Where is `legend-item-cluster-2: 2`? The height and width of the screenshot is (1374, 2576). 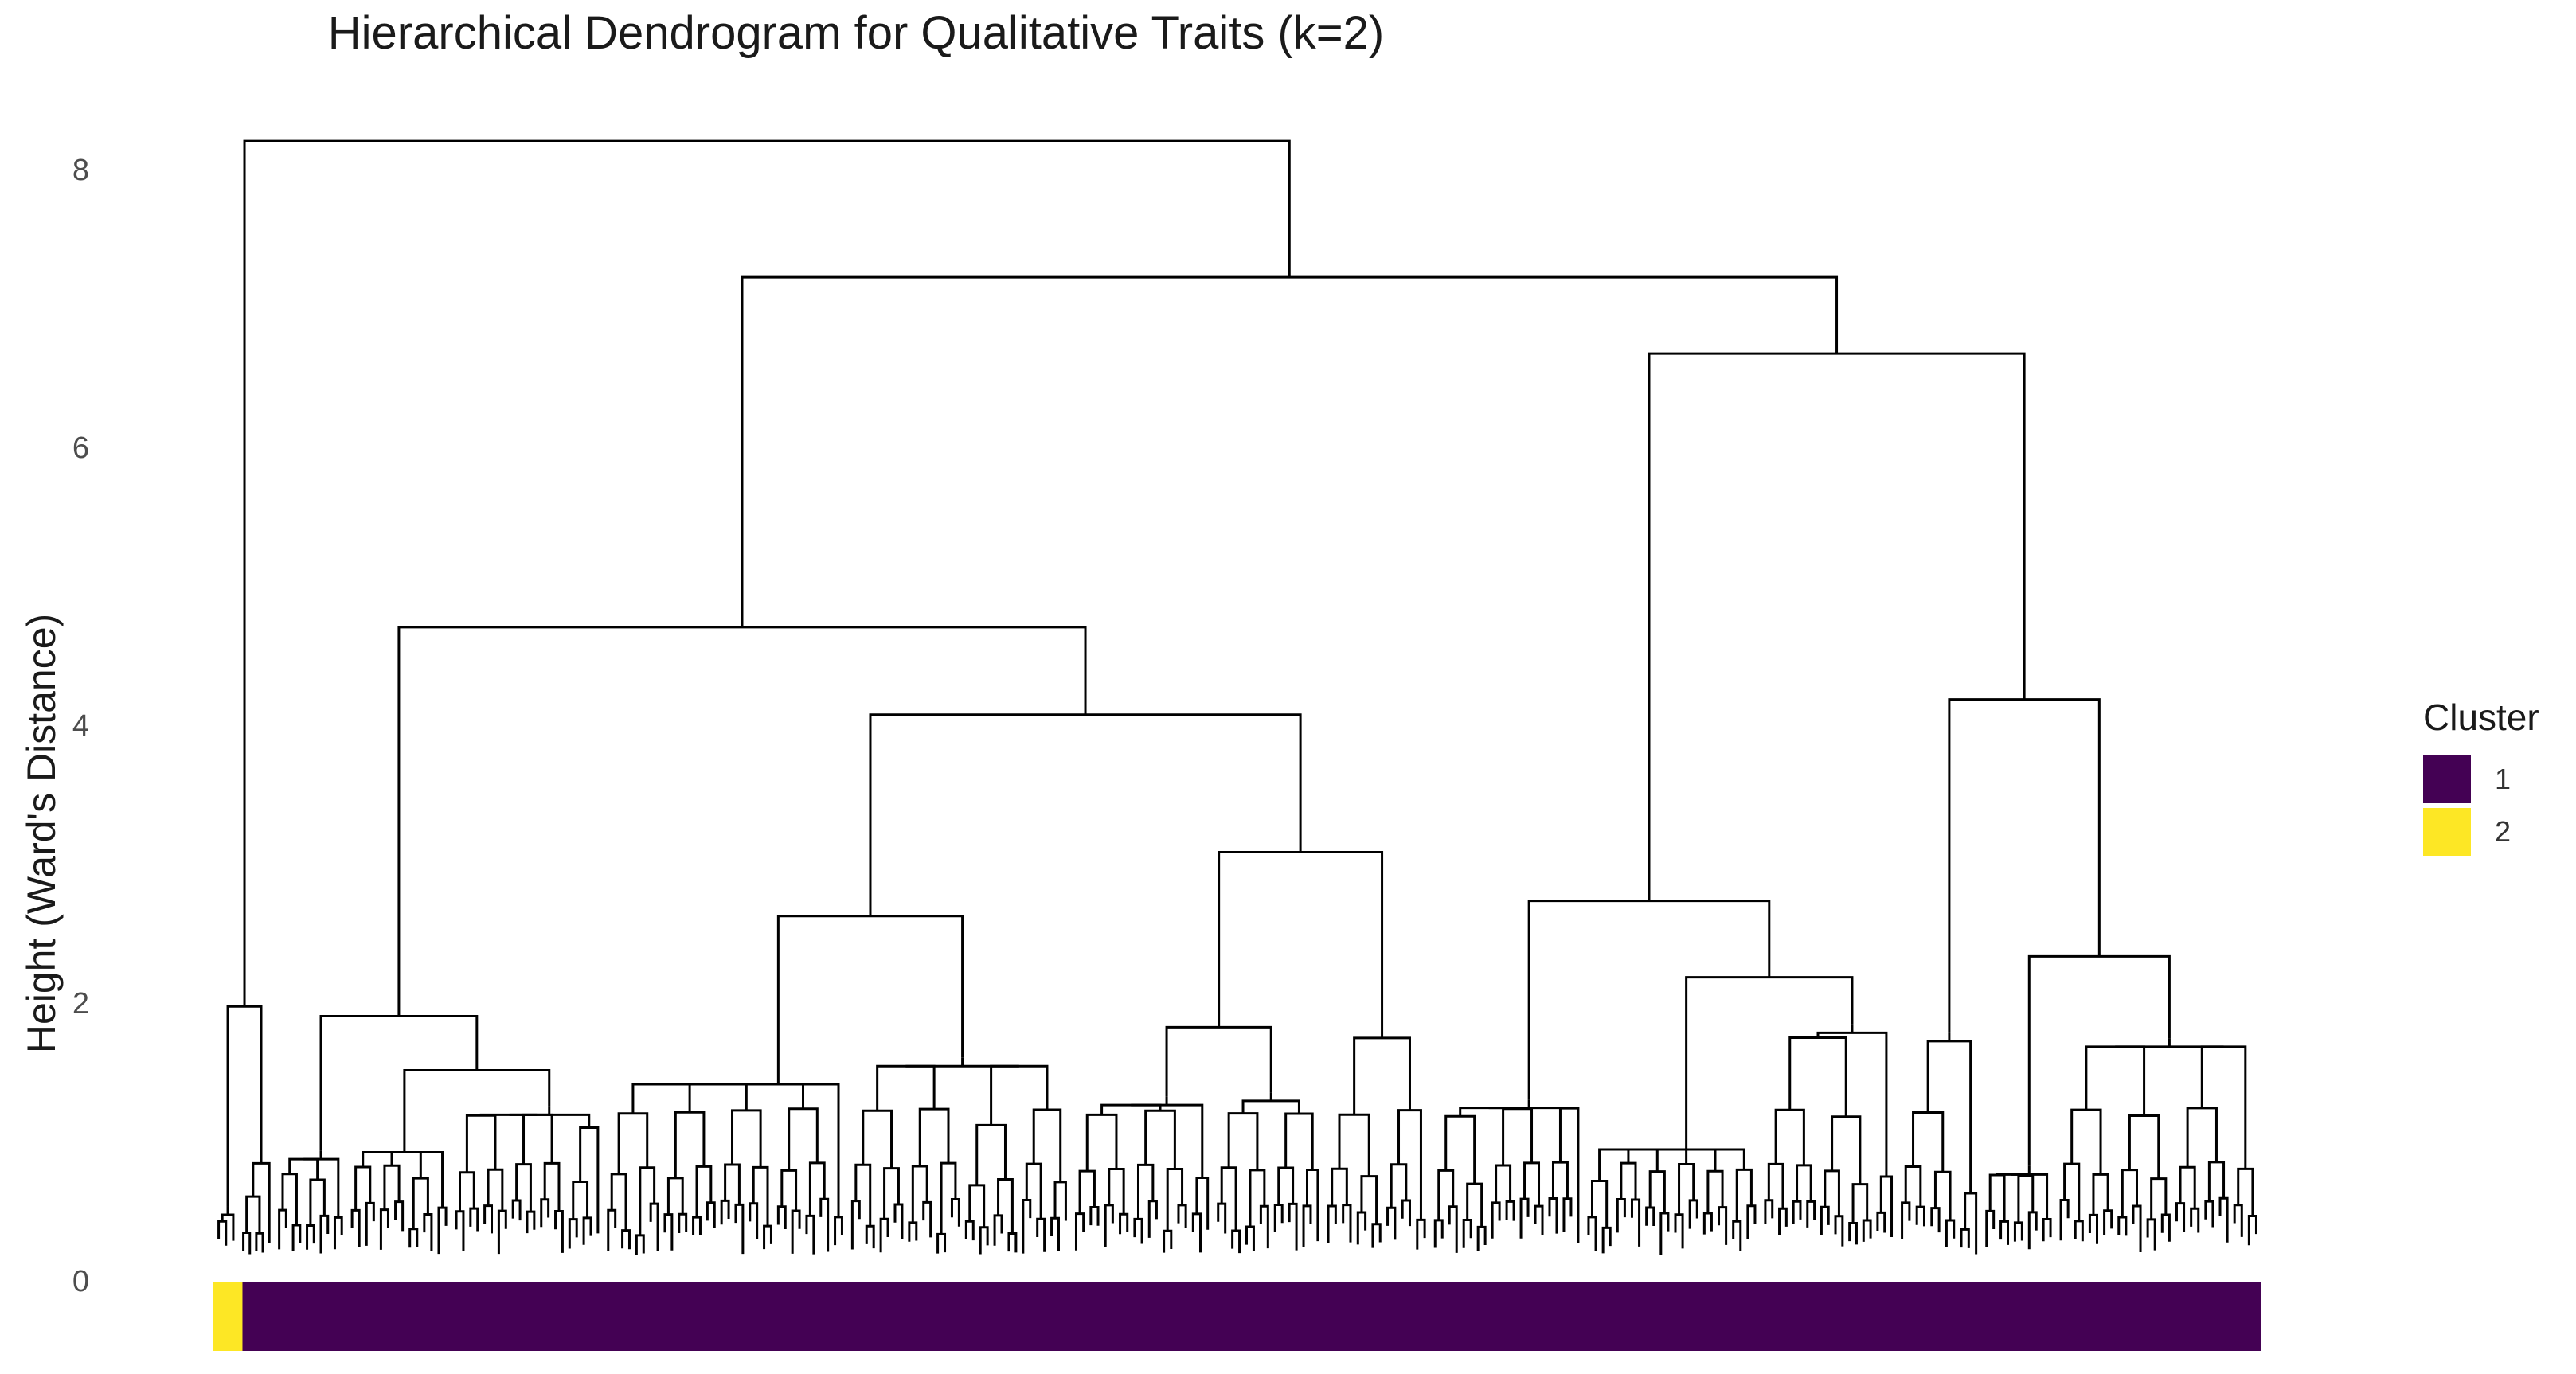 legend-item-cluster-2: 2 is located at coordinates (2481, 832).